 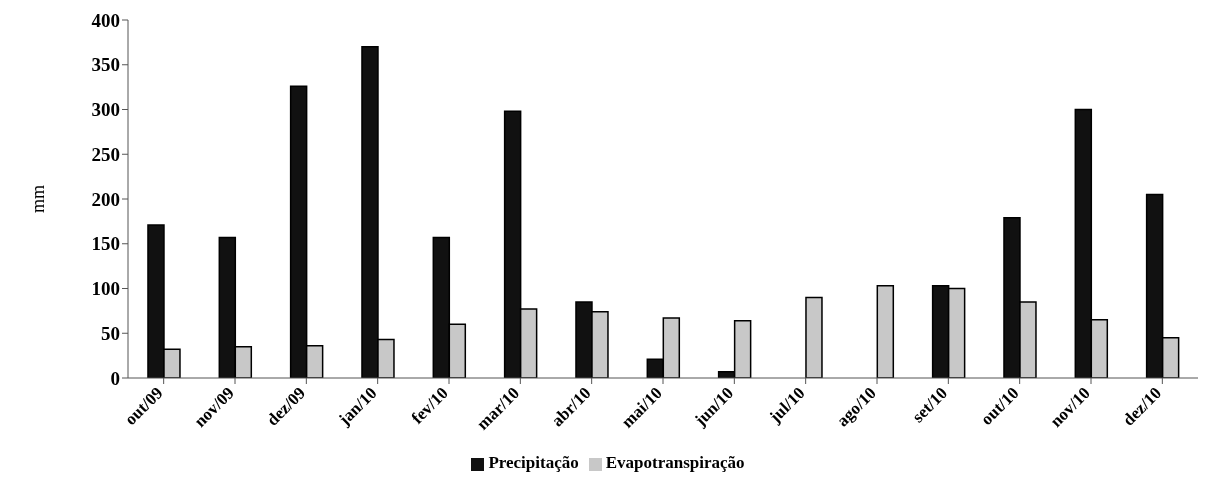 What do you see at coordinates (115, 378) in the screenshot?
I see `y-tick-label: 0` at bounding box center [115, 378].